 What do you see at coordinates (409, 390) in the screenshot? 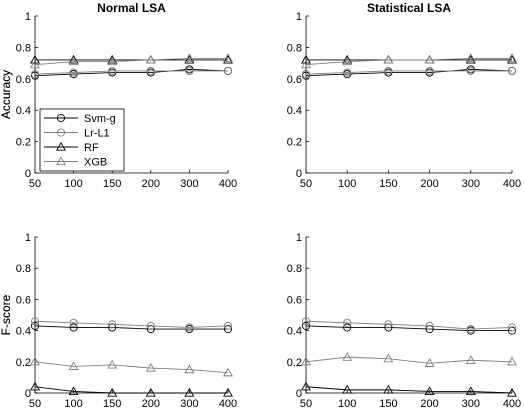
I see `series-line-rf` at bounding box center [409, 390].